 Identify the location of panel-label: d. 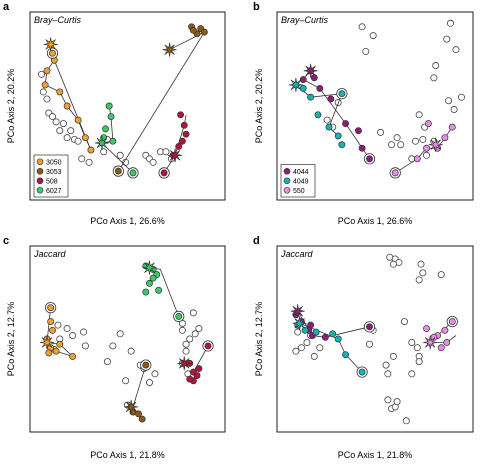
(256, 241).